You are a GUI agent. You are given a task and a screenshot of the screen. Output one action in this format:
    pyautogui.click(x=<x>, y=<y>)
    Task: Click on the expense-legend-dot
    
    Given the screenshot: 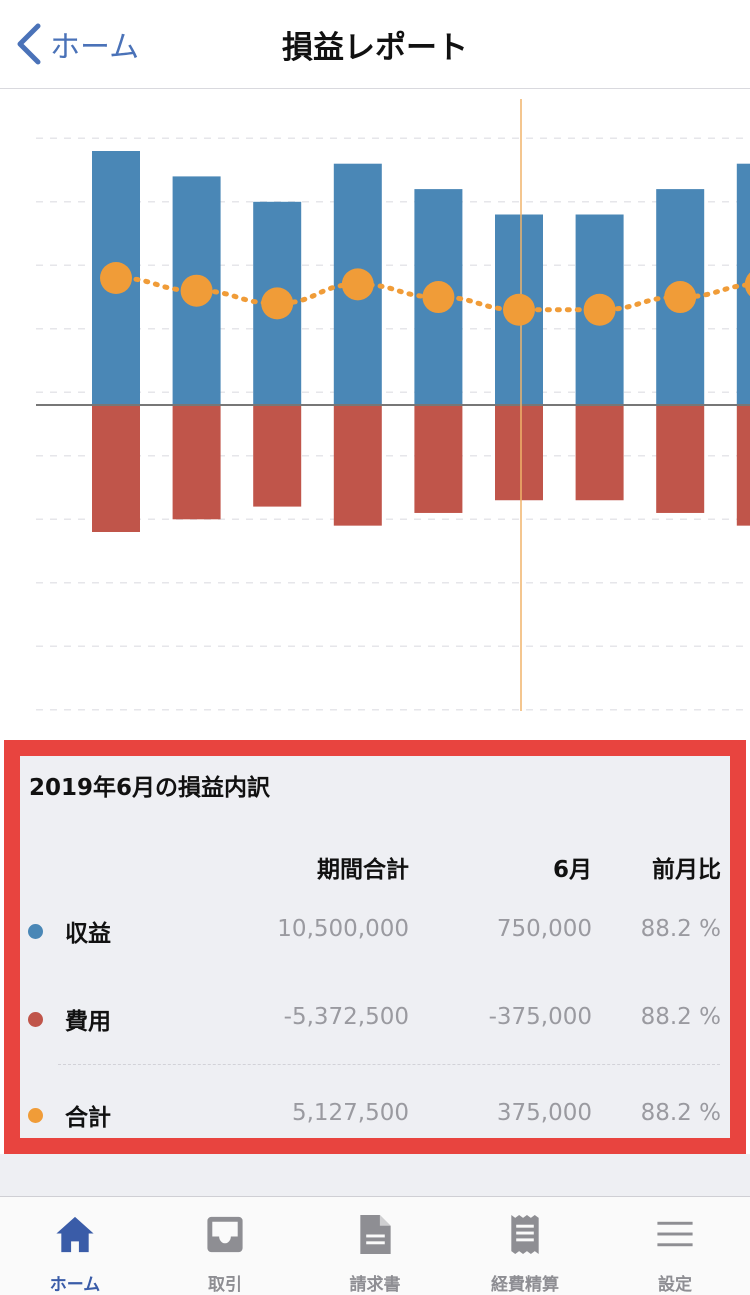 What is the action you would take?
    pyautogui.click(x=35, y=1019)
    